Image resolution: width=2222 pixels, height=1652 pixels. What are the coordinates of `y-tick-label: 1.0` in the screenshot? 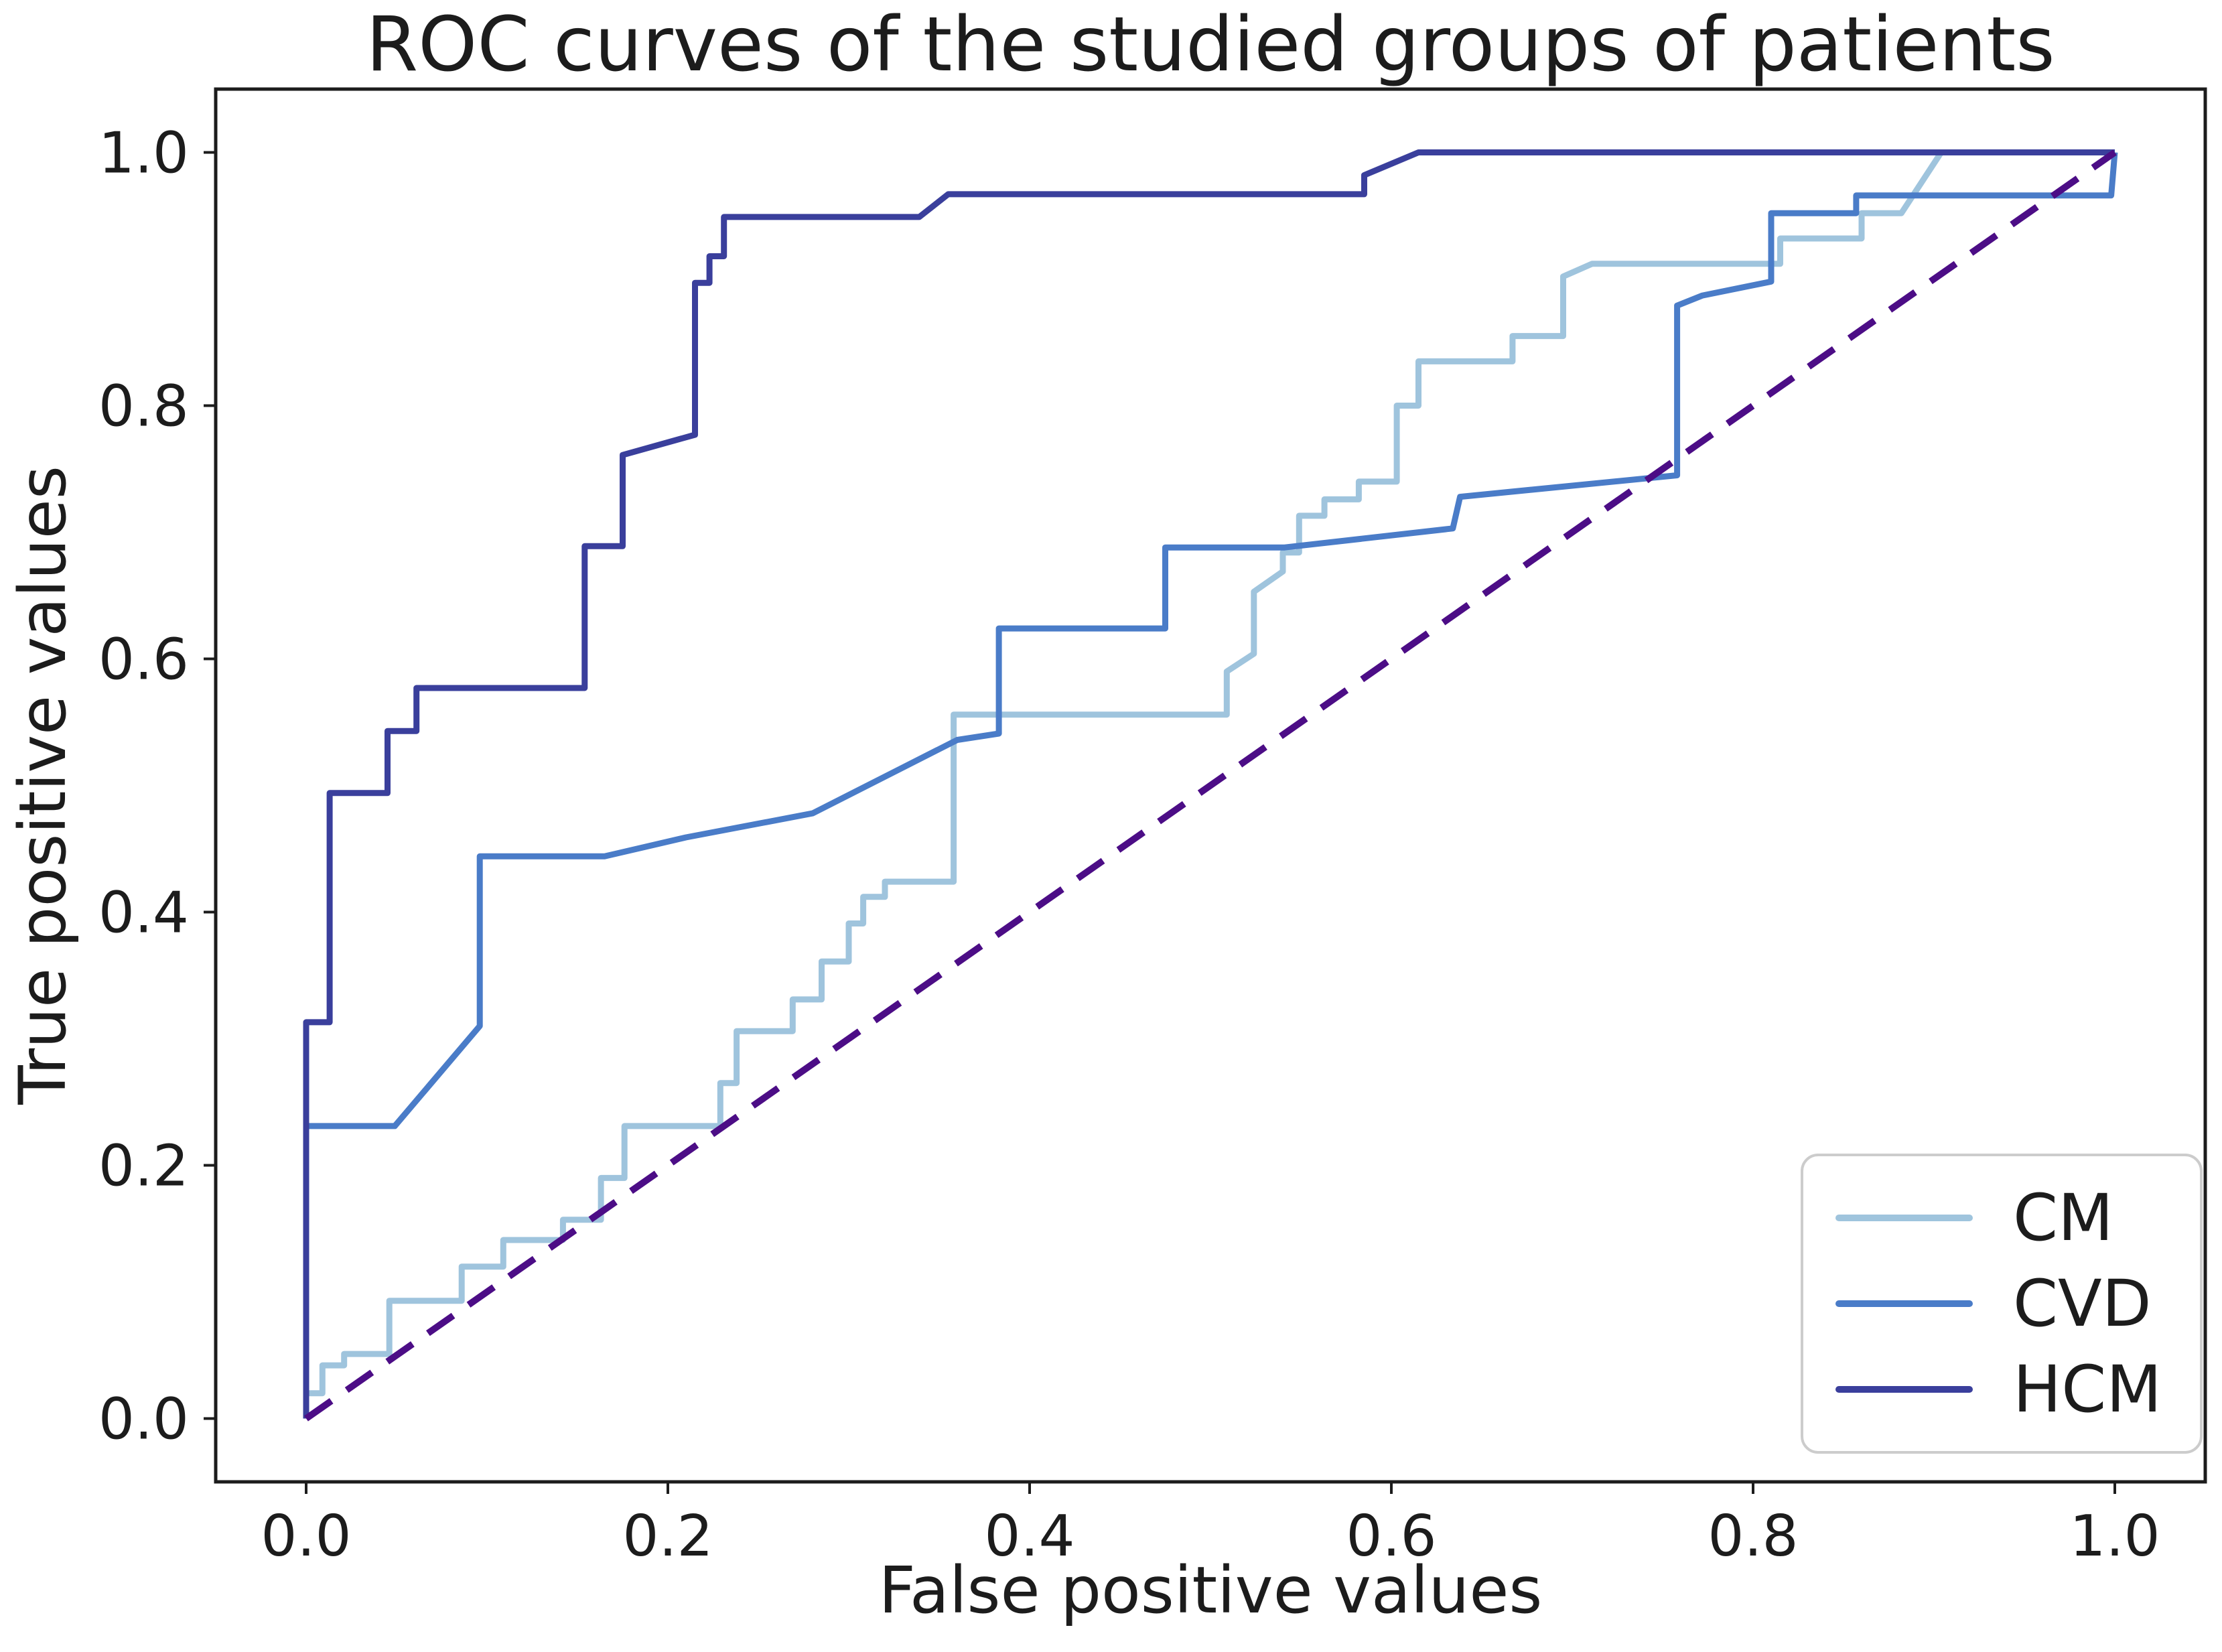 It's located at (143, 154).